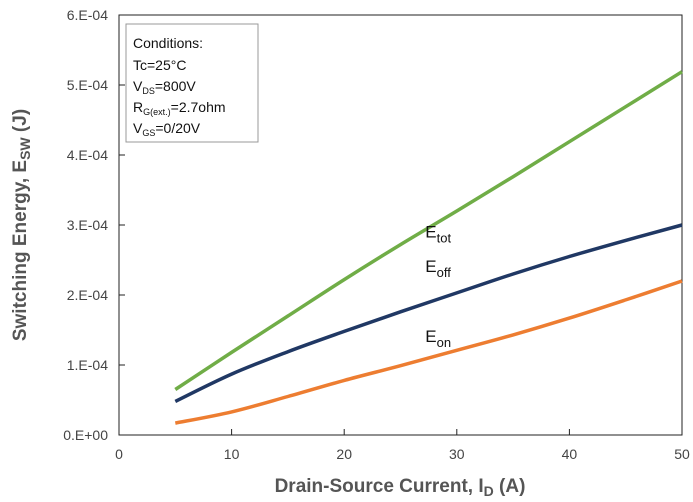  I want to click on series-label-eon: Eon, so click(438, 338).